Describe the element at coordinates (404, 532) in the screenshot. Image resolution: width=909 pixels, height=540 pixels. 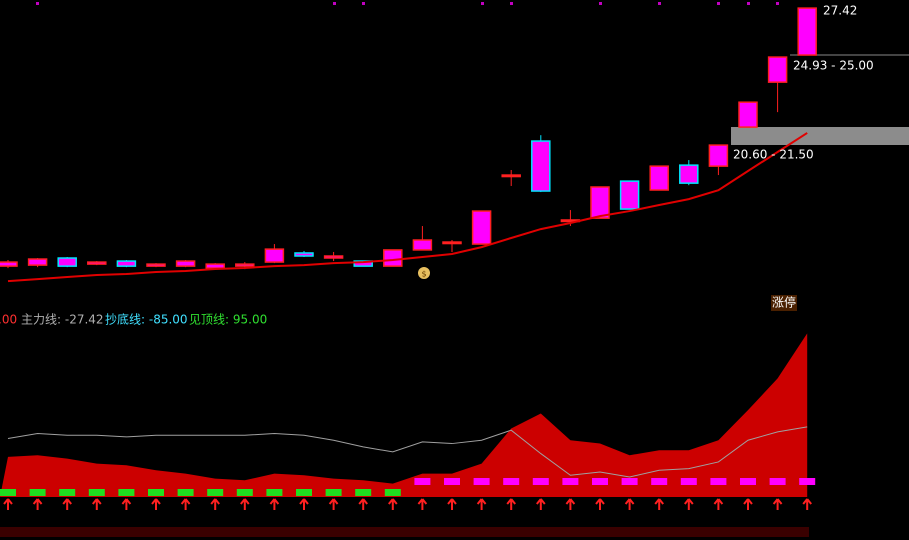
I see `bottom-band` at that location.